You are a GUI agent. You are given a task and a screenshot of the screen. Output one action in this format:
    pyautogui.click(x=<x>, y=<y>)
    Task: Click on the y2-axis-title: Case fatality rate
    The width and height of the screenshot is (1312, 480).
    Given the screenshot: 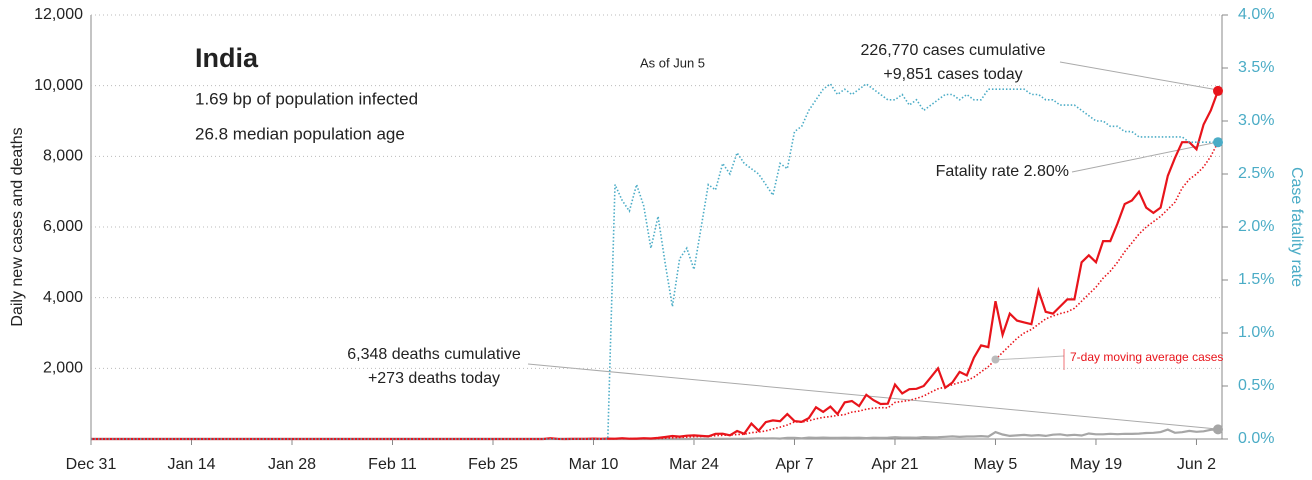 What is the action you would take?
    pyautogui.click(x=1296, y=227)
    